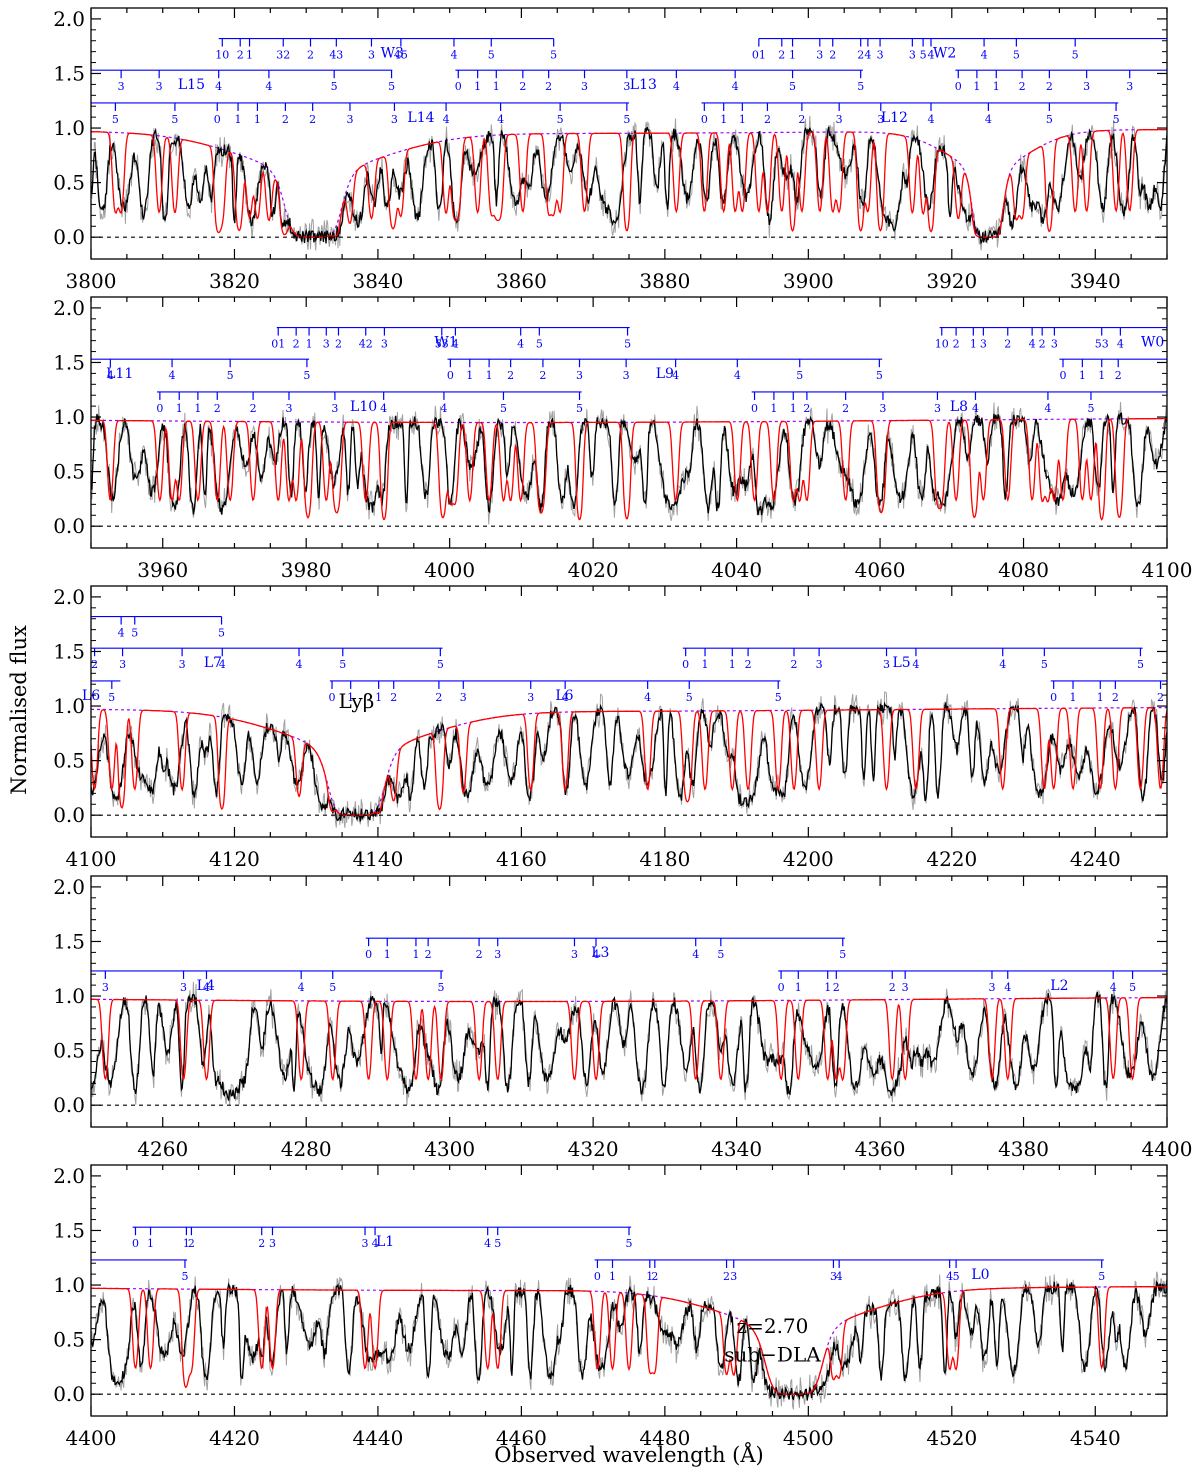  I want to click on model-spectrum, so click(629, 1340).